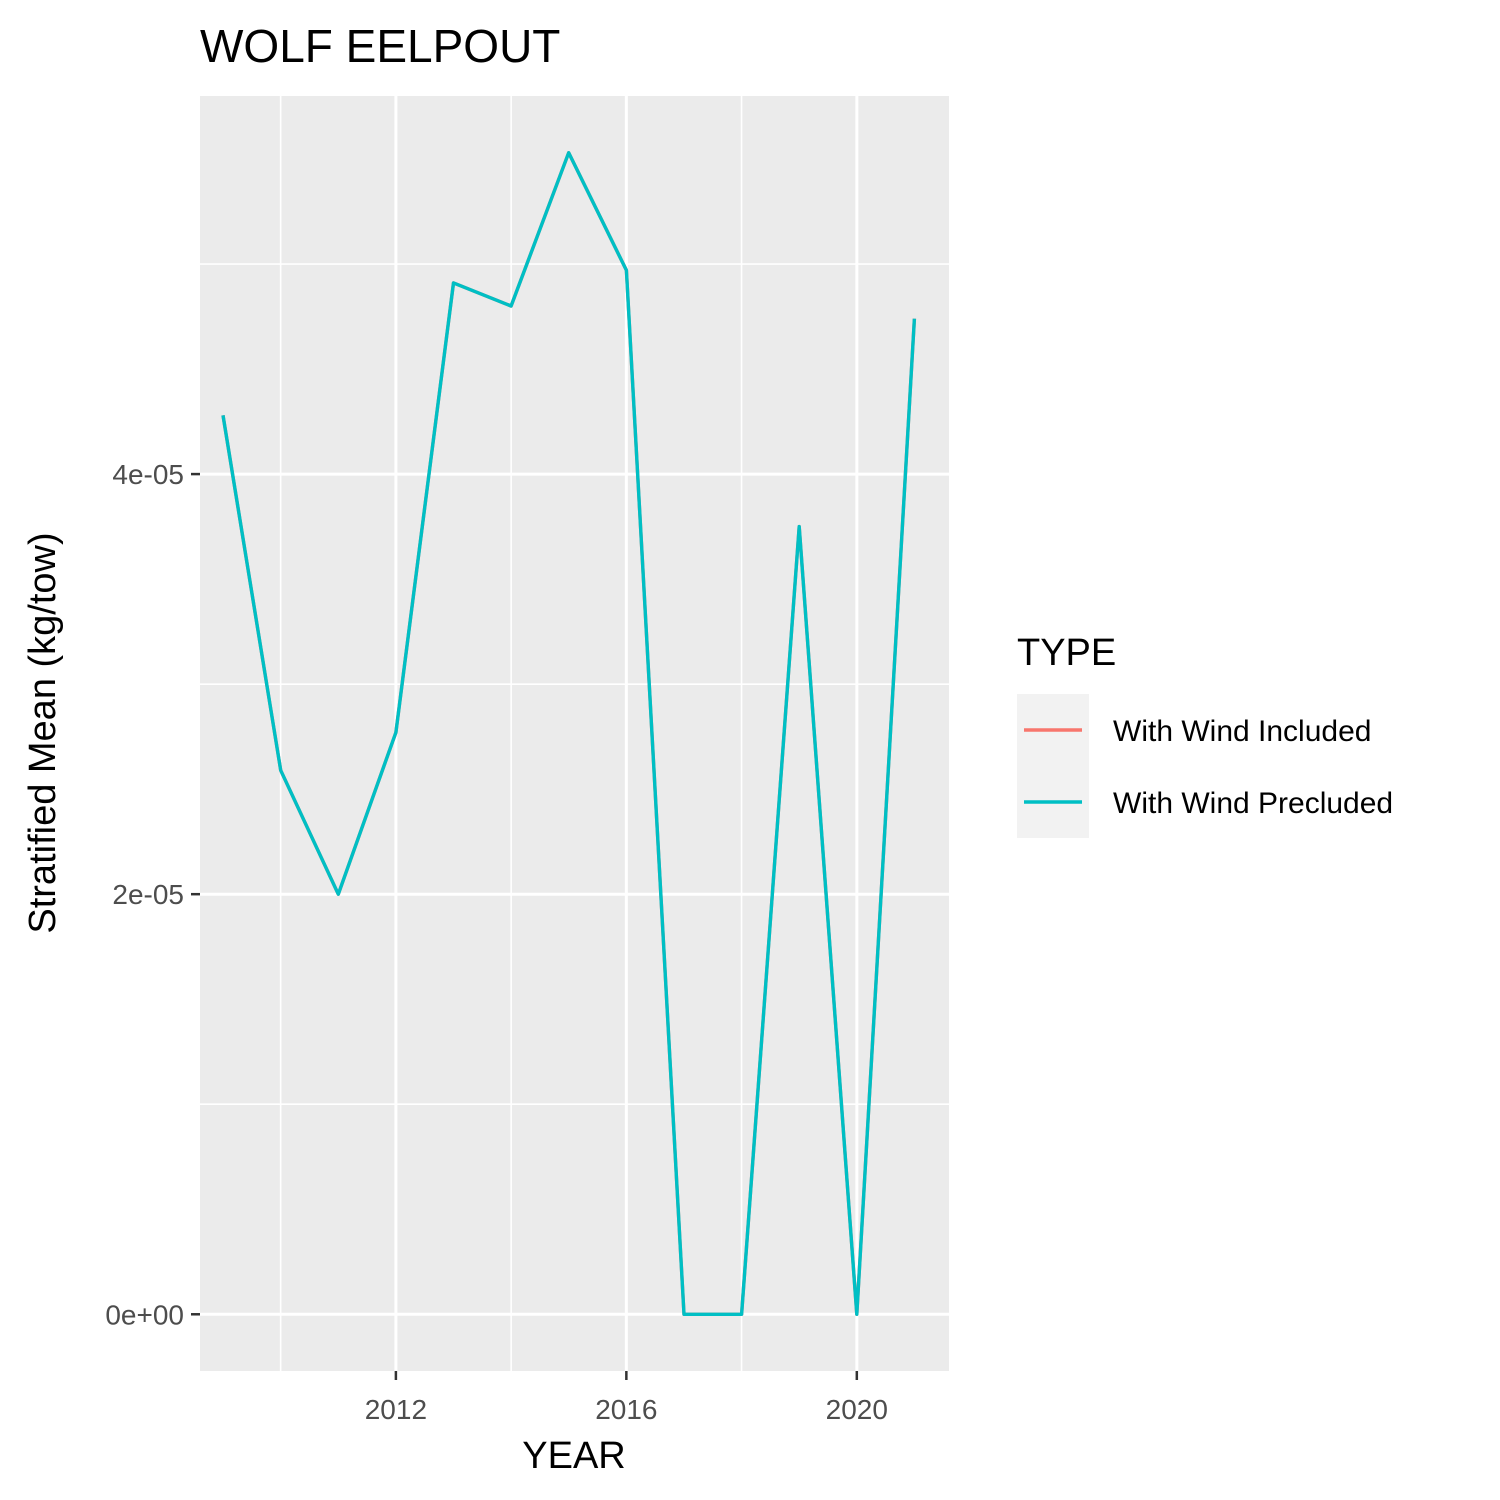 This screenshot has height=1500, width=1500. Describe the element at coordinates (1205, 766) in the screenshot. I see `legend-items: With Wind Included With Wind Precluded` at that location.